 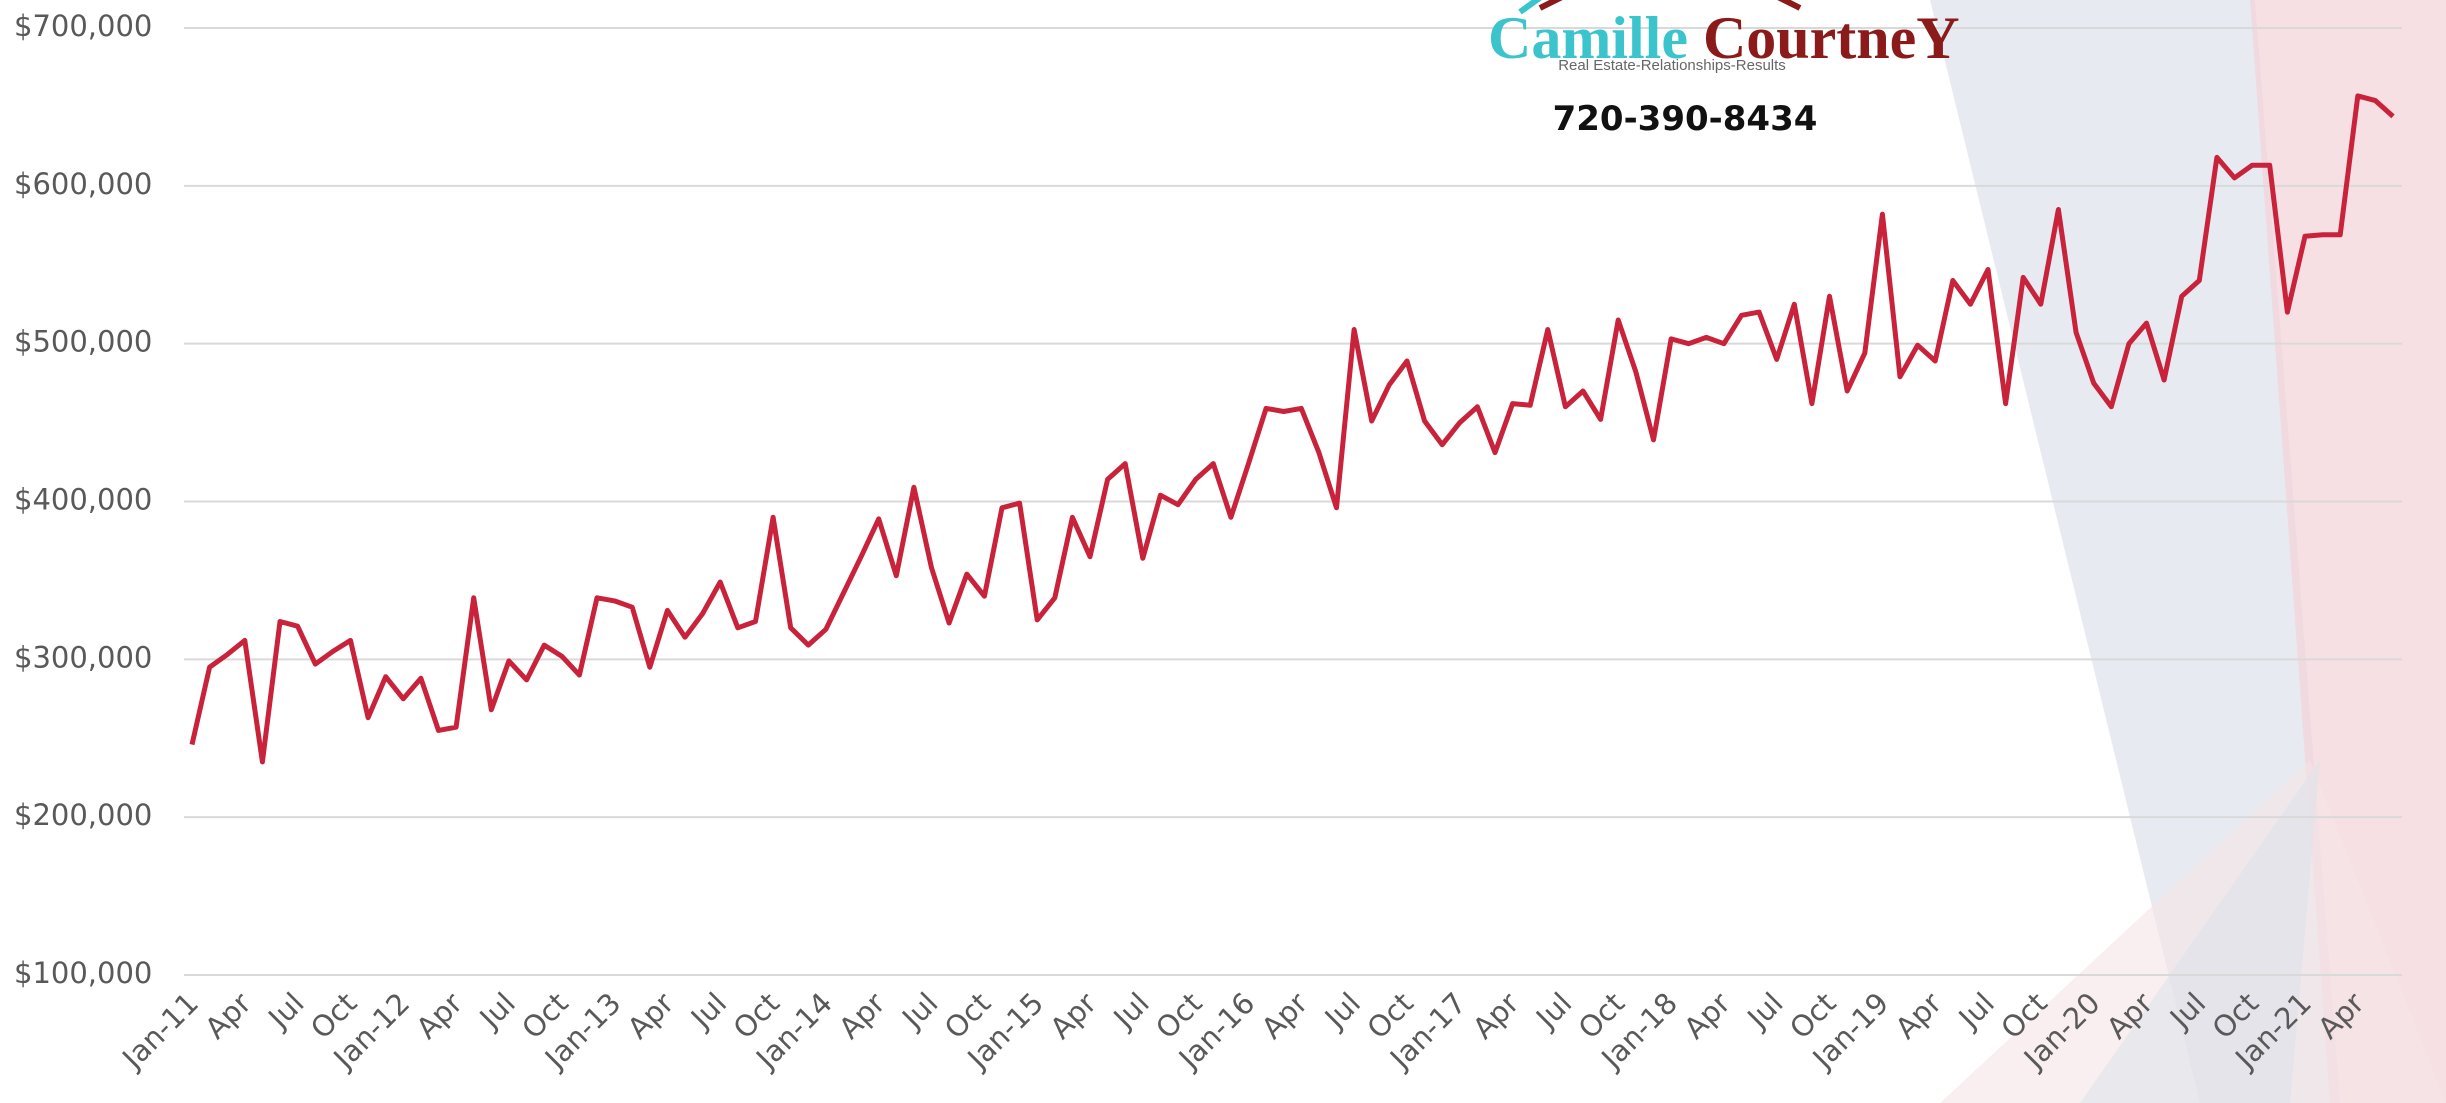 I want to click on y-tick-label: $600,000, so click(x=83, y=184).